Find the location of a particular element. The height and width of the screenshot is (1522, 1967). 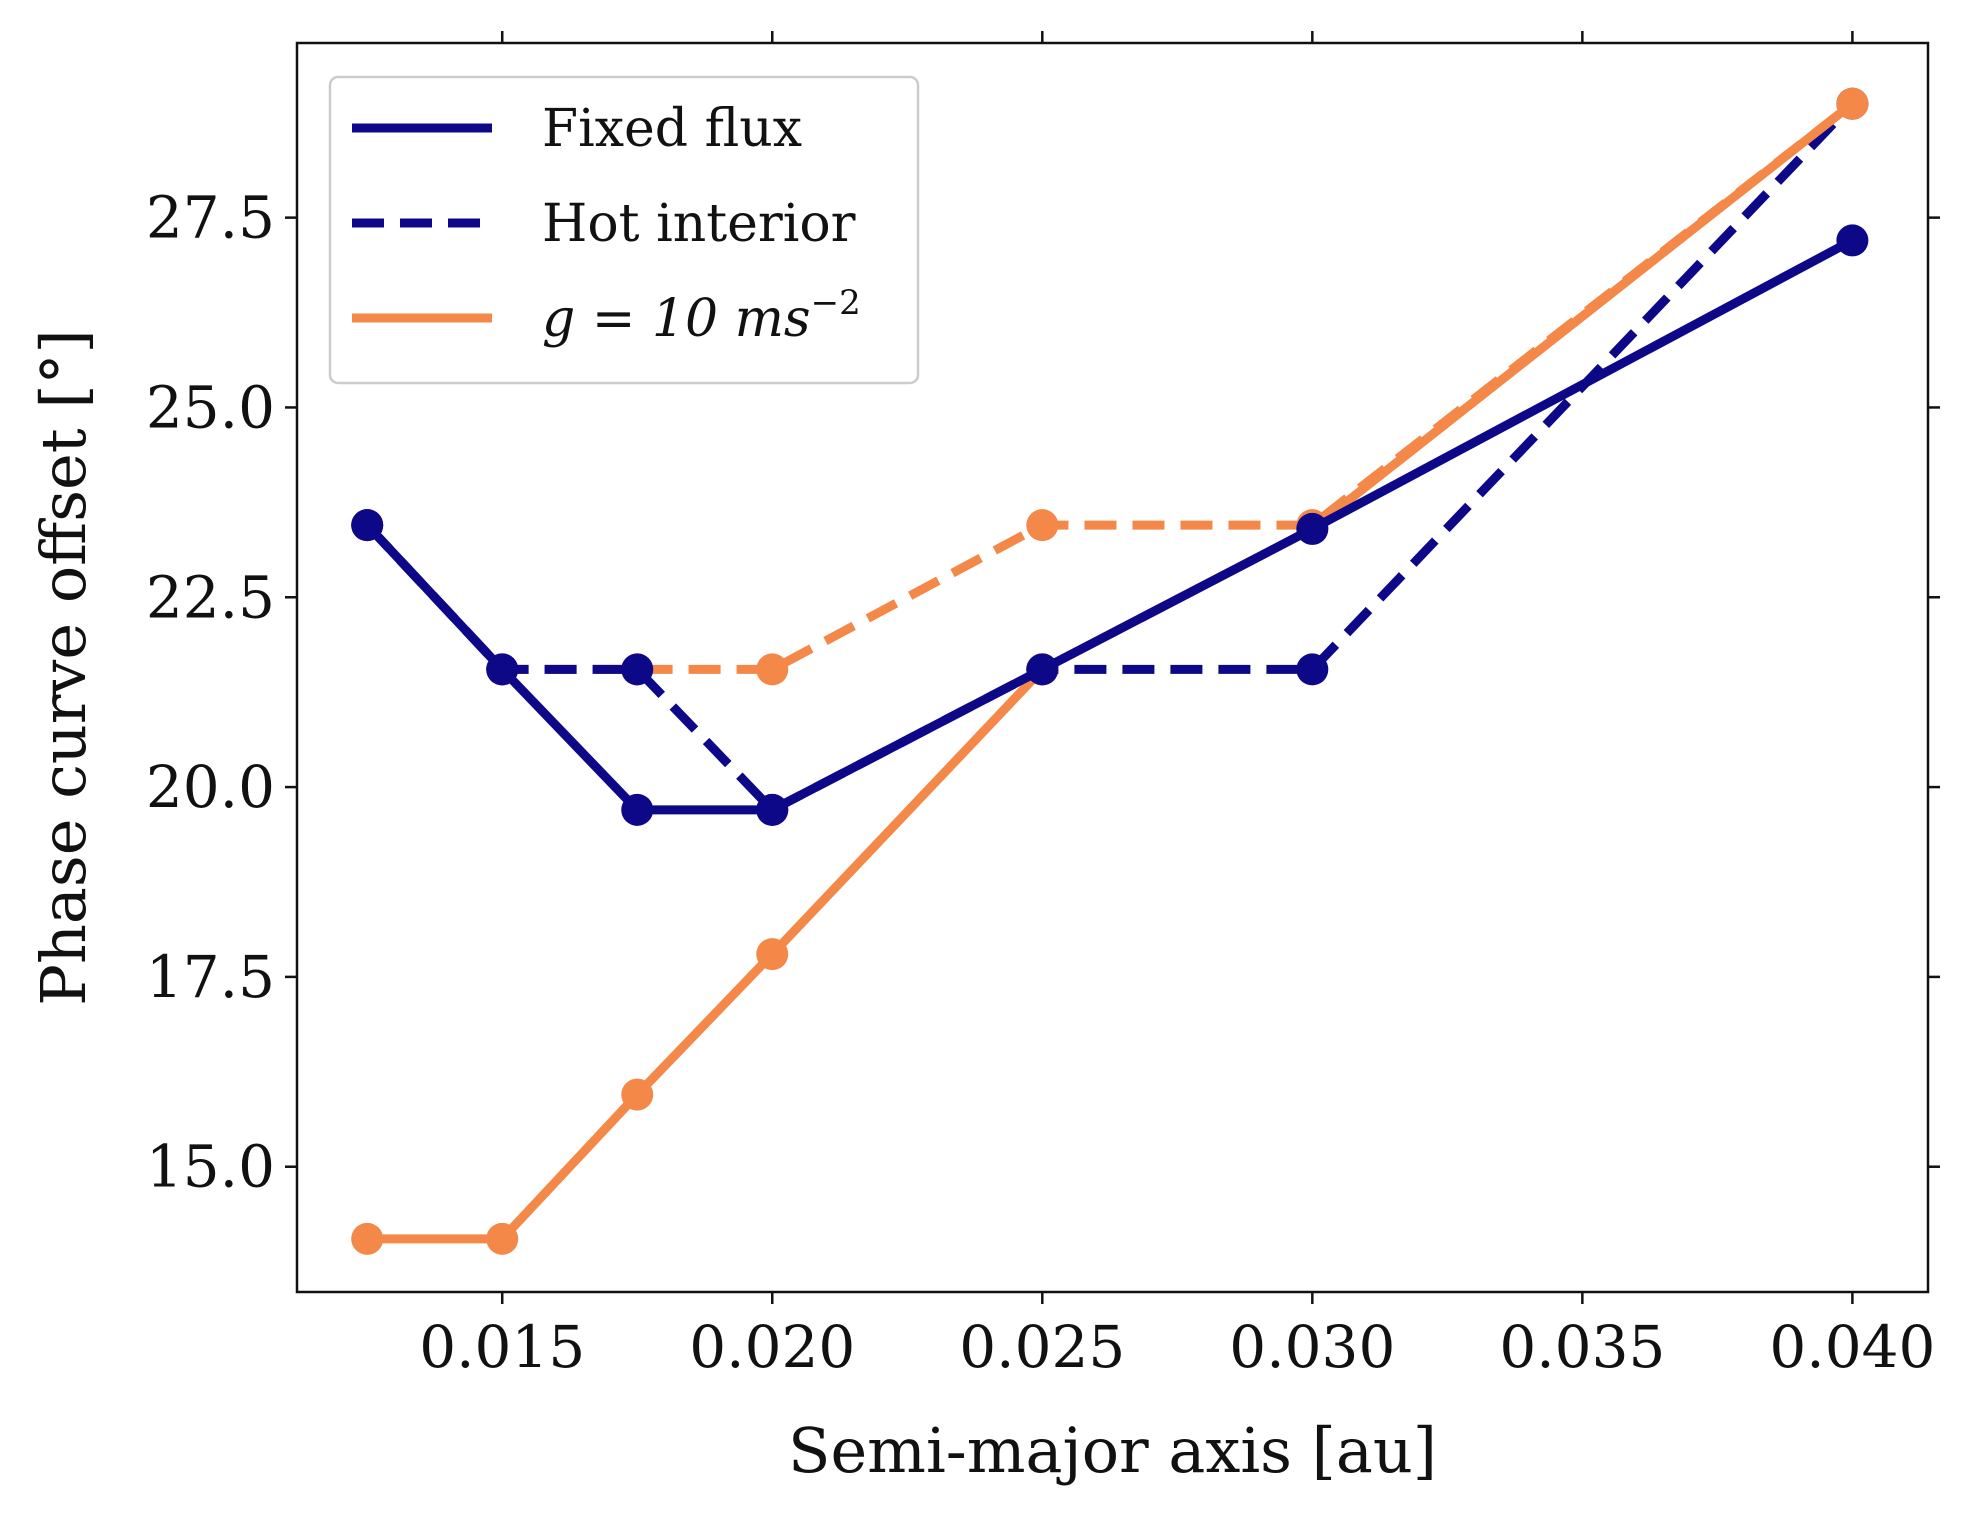

x-tick-label: 0.025 is located at coordinates (1042, 1347).